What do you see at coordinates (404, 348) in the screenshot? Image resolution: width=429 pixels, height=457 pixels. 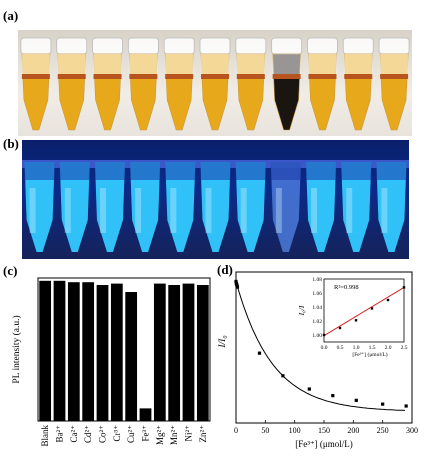 I see `inset-x-tick-label: 2.5` at bounding box center [404, 348].